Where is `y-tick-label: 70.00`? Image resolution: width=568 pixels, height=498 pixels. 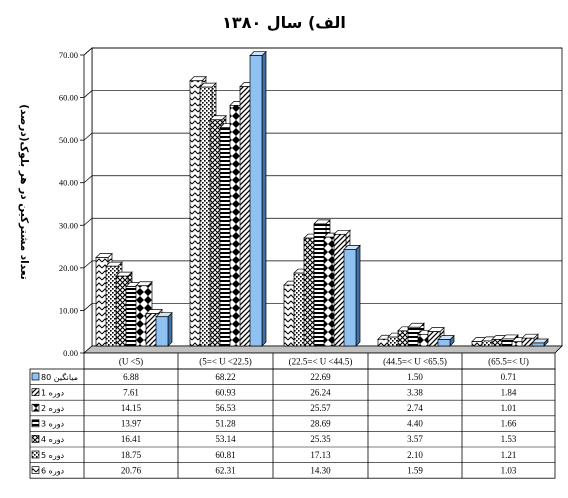
y-tick-label: 70.00 is located at coordinates (68, 55).